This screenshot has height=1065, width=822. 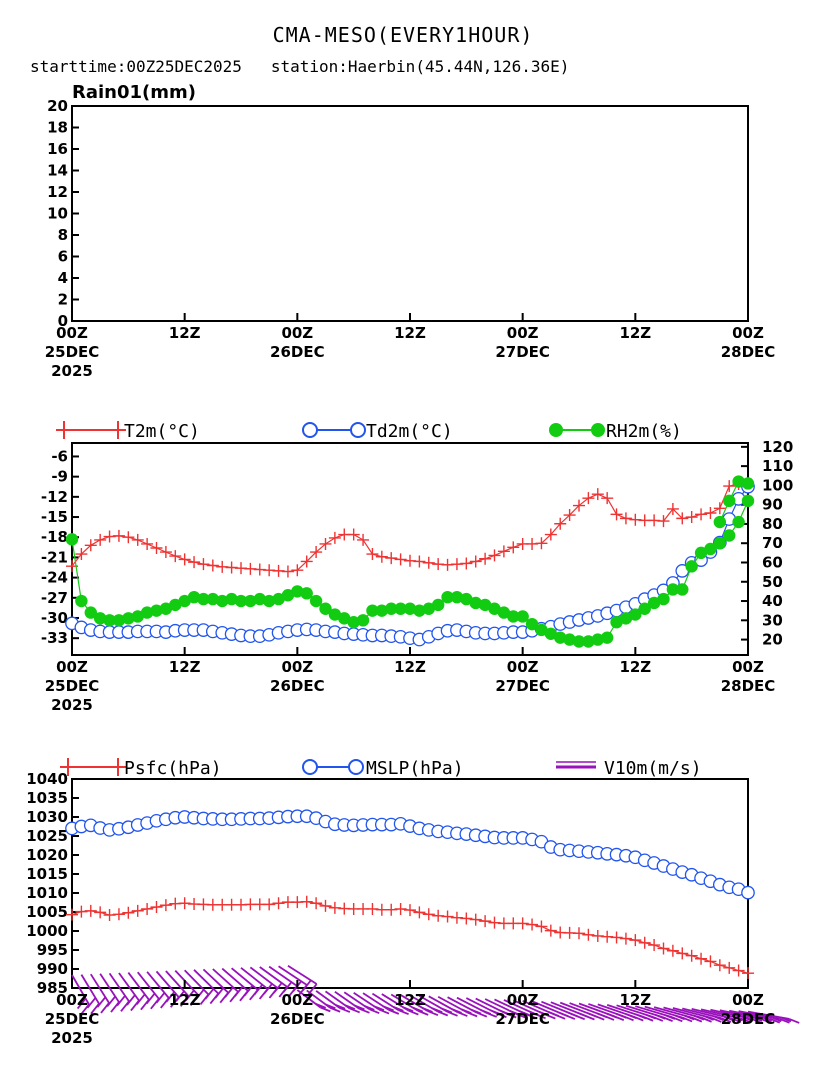 What do you see at coordinates (522, 1019) in the screenshot?
I see `x-tick-date: 27DEC` at bounding box center [522, 1019].